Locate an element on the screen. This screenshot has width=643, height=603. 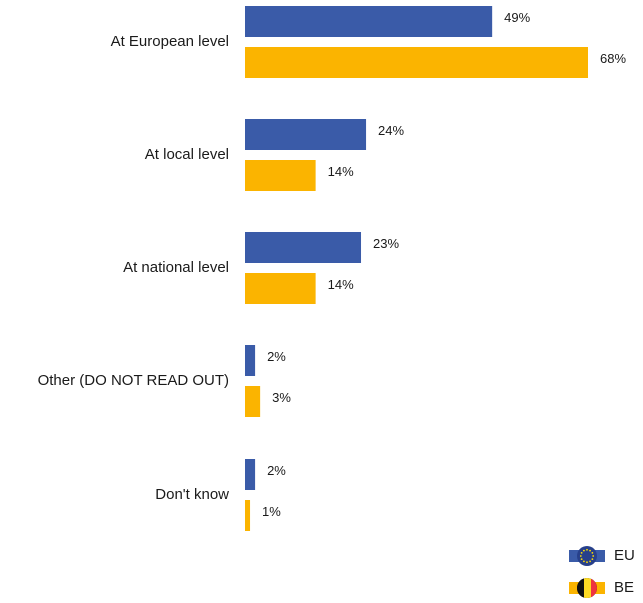
value-label-be-other-do-not-read-out: 3% is located at coordinates (281, 397).